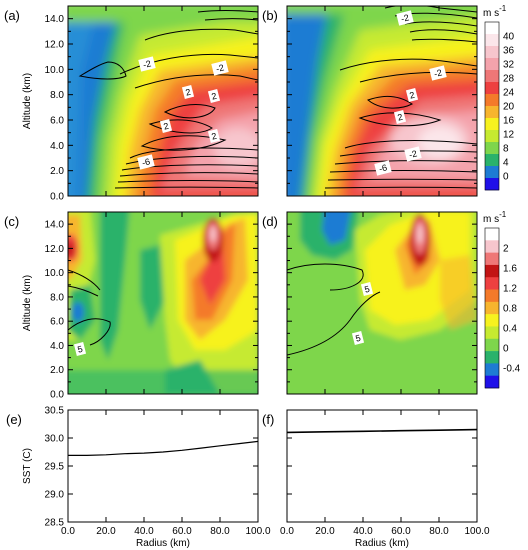  What do you see at coordinates (55, 45) in the screenshot?
I see `y-tick-label: 12.0` at bounding box center [55, 45].